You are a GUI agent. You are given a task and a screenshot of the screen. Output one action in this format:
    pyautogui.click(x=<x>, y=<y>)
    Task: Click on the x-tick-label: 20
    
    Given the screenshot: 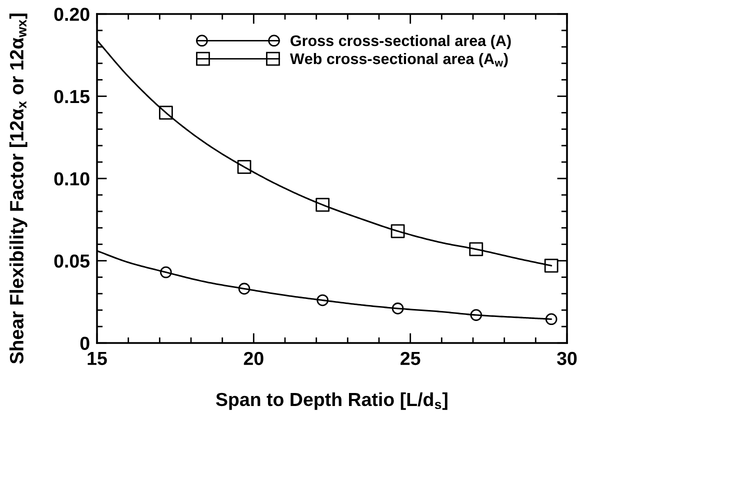 What is the action you would take?
    pyautogui.click(x=254, y=359)
    